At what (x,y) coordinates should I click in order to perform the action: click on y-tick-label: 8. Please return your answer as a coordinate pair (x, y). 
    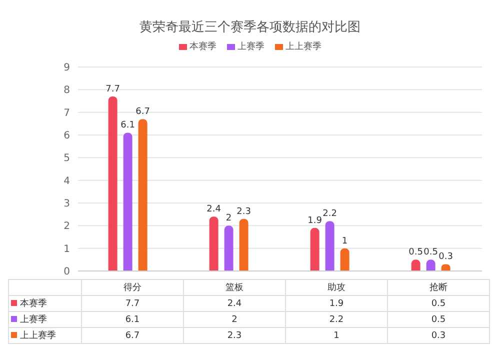
    Looking at the image, I should click on (67, 90).